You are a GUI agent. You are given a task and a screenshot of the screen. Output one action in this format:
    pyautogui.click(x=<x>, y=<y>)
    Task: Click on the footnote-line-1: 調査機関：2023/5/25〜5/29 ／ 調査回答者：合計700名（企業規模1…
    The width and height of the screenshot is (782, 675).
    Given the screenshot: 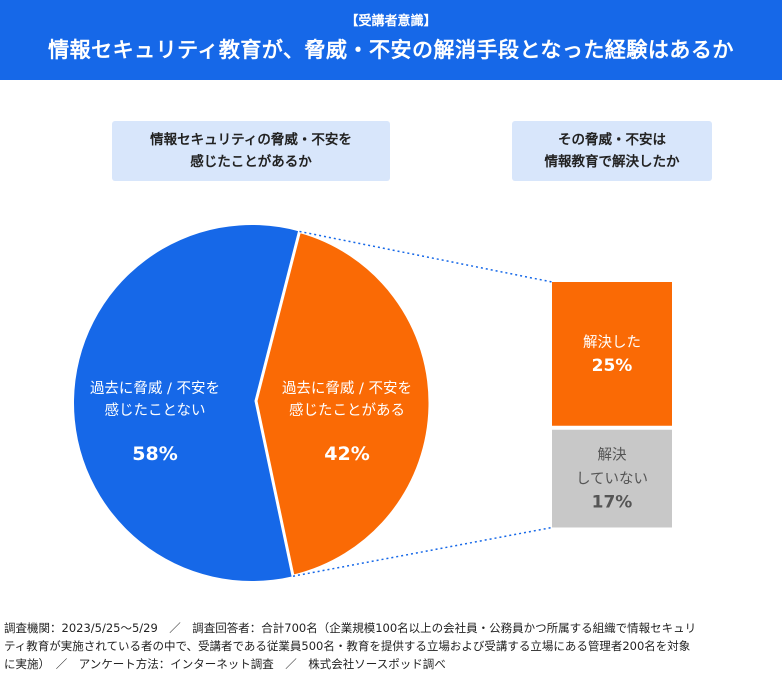 What is the action you would take?
    pyautogui.click(x=350, y=628)
    